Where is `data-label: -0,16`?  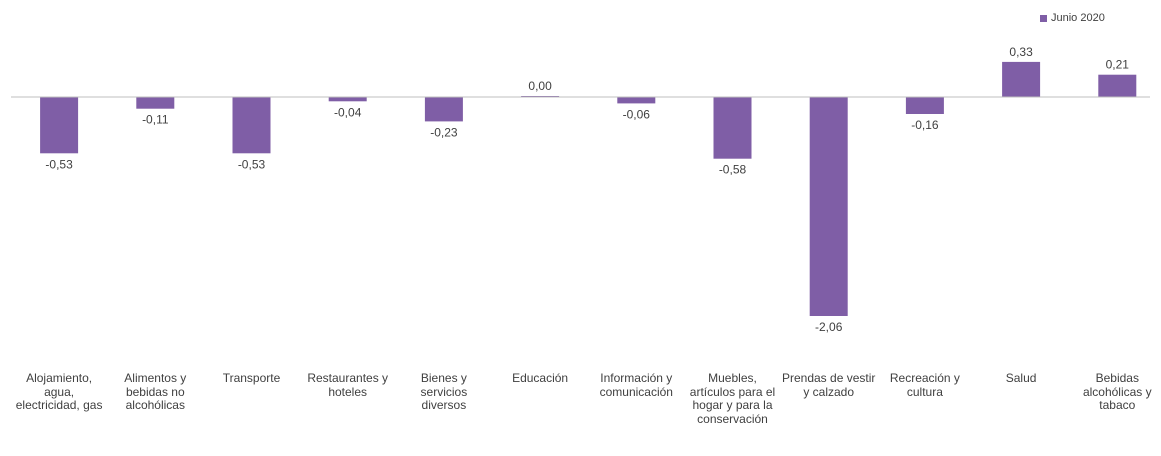
data-label: -0,16 is located at coordinates (925, 125).